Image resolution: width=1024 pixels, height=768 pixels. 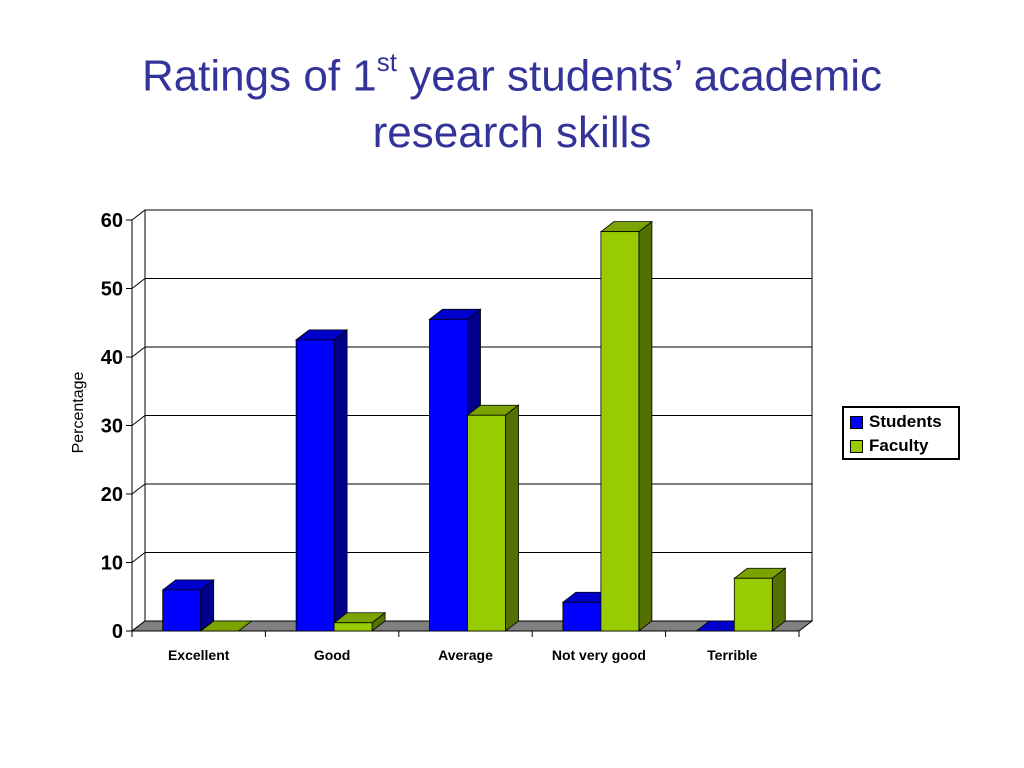 I want to click on title-line-1: Ratings of 1st year students’ academic, so click(x=512, y=71).